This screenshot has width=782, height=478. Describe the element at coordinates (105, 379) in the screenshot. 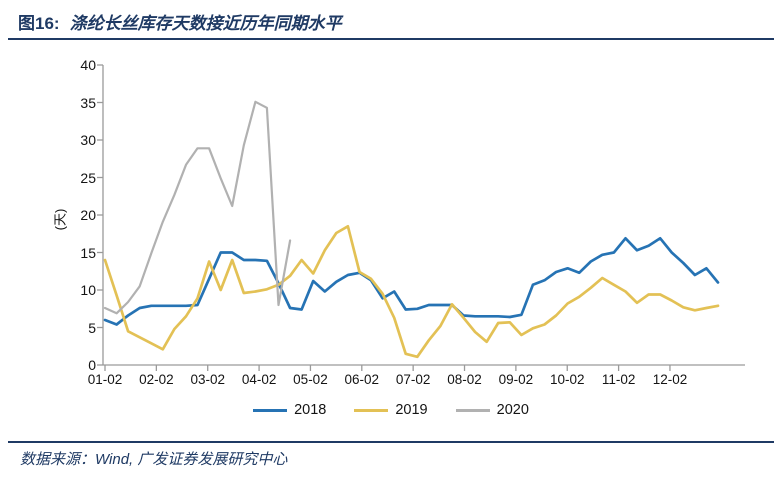

I see `x-axis-tick-label: 01-02` at that location.